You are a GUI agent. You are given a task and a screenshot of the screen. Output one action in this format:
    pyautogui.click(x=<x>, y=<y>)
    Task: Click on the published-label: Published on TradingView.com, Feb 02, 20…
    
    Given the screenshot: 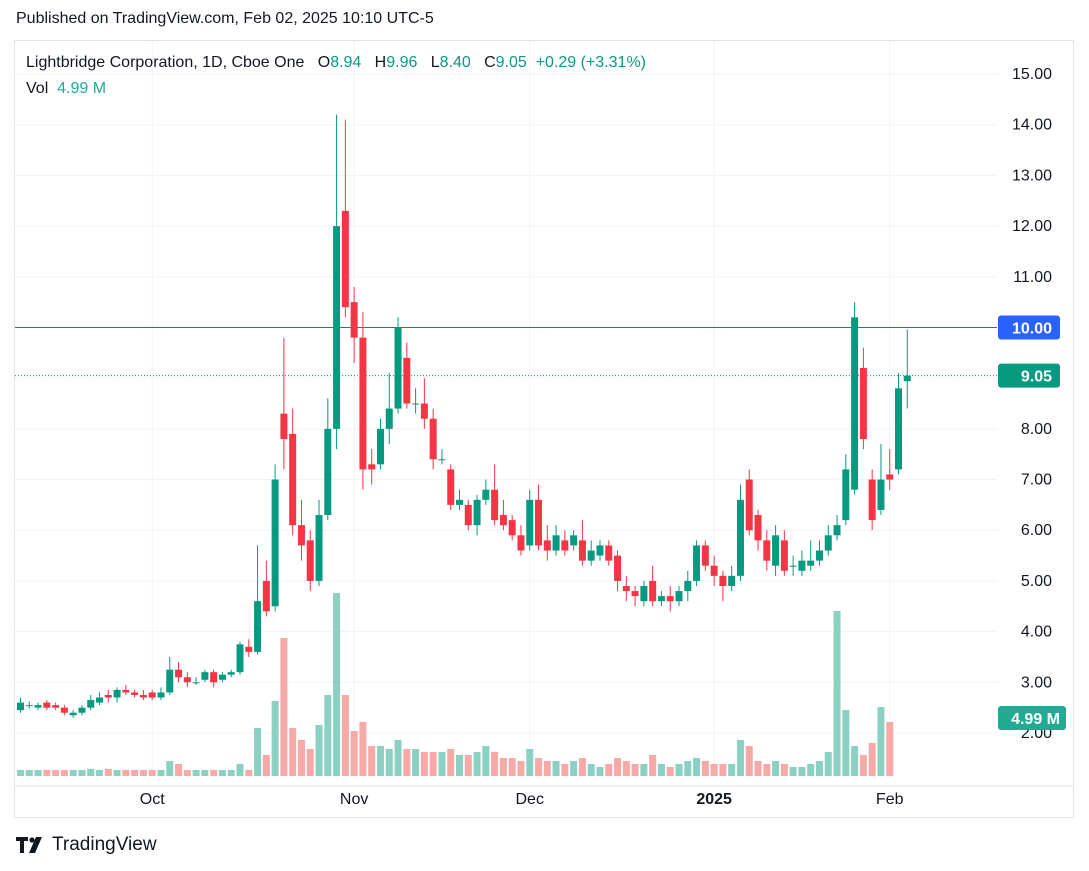 What is the action you would take?
    pyautogui.click(x=225, y=18)
    